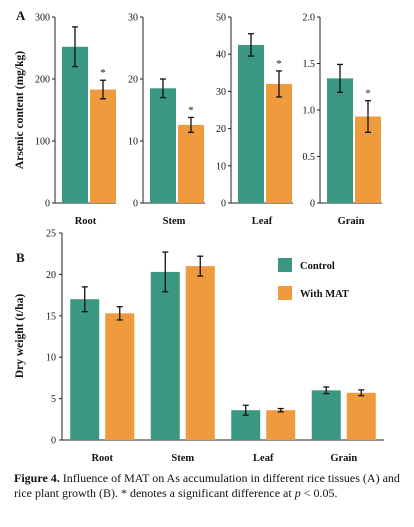 Image resolution: width=414 pixels, height=527 pixels. I want to click on bar-leaf-control, so click(251, 124).